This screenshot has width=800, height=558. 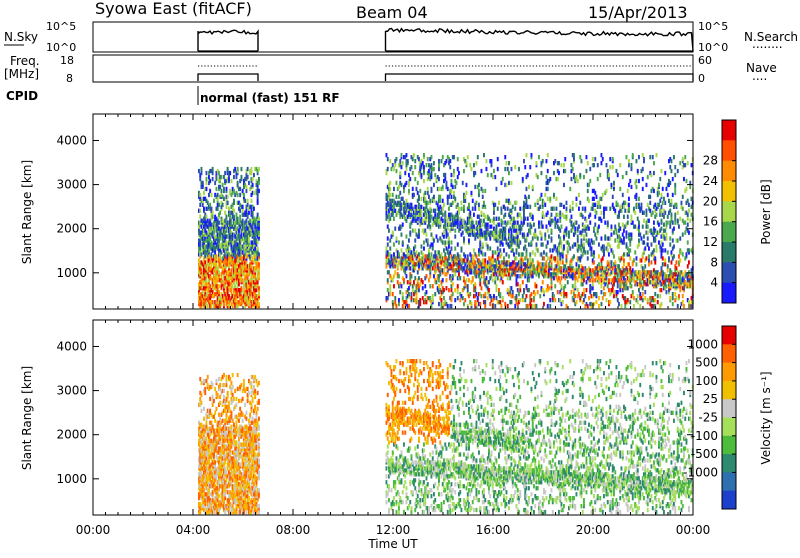 I want to click on noise-right-tick-bottom: 10^0, so click(x=713, y=47).